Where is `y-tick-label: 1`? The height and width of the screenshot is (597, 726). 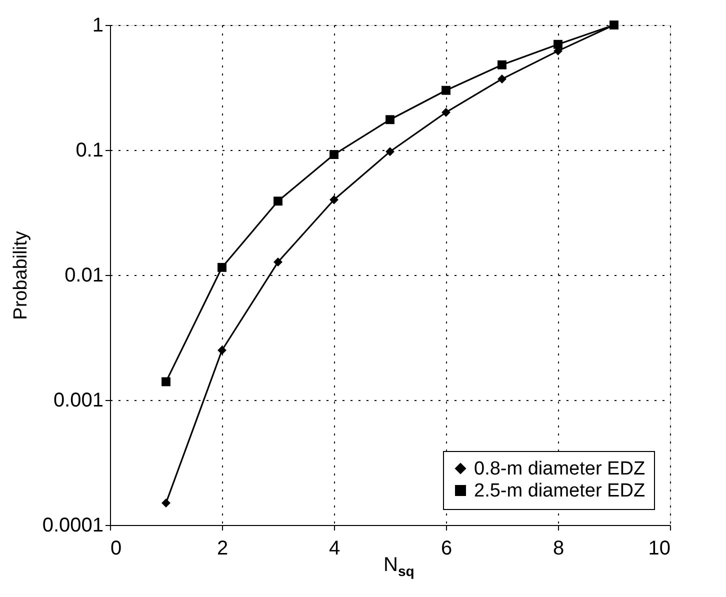
y-tick-label: 1 is located at coordinates (98, 25).